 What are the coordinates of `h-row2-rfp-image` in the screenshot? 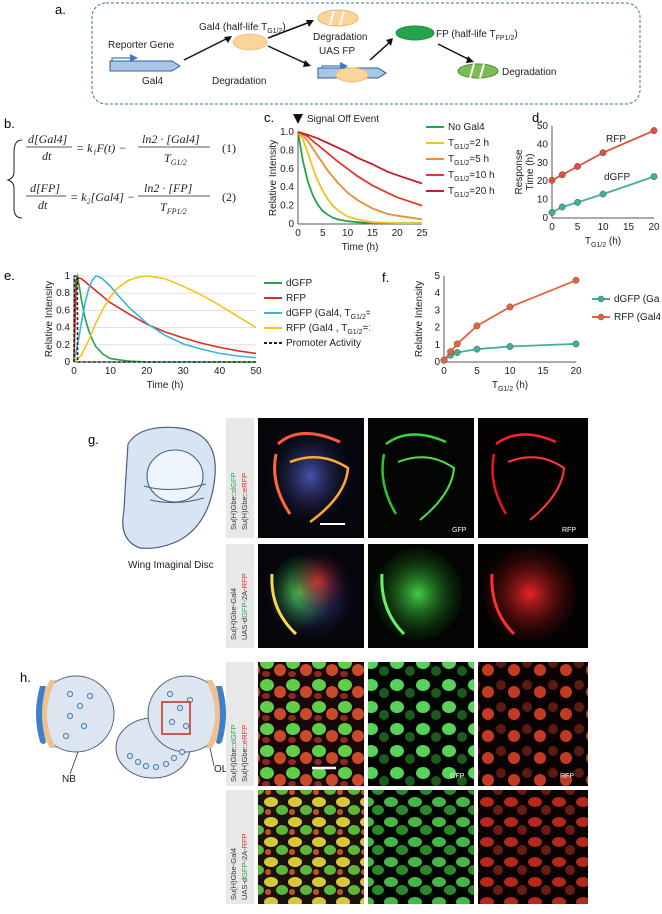 It's located at (533, 847).